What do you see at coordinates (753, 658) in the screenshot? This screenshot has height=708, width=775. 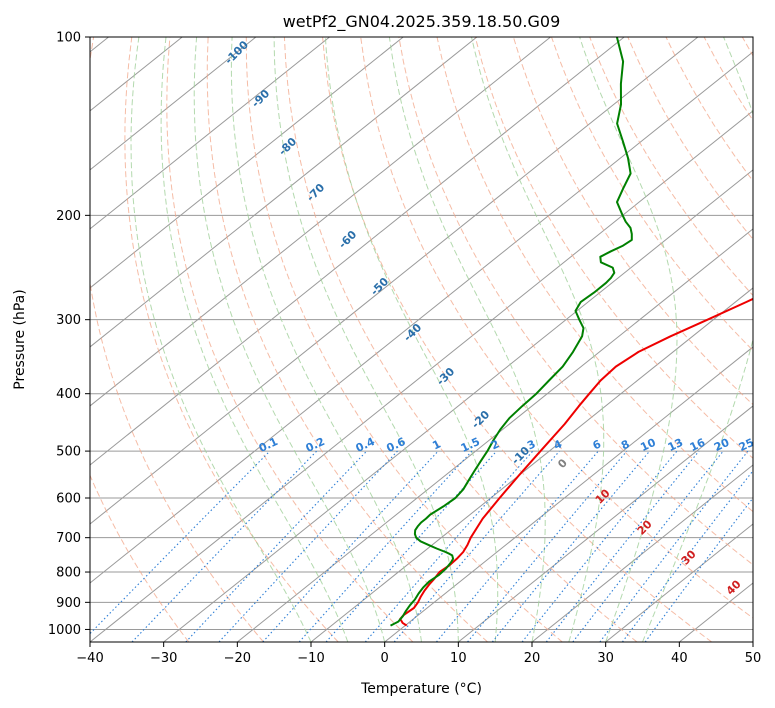 I see `x-tick-label: 50` at bounding box center [753, 658].